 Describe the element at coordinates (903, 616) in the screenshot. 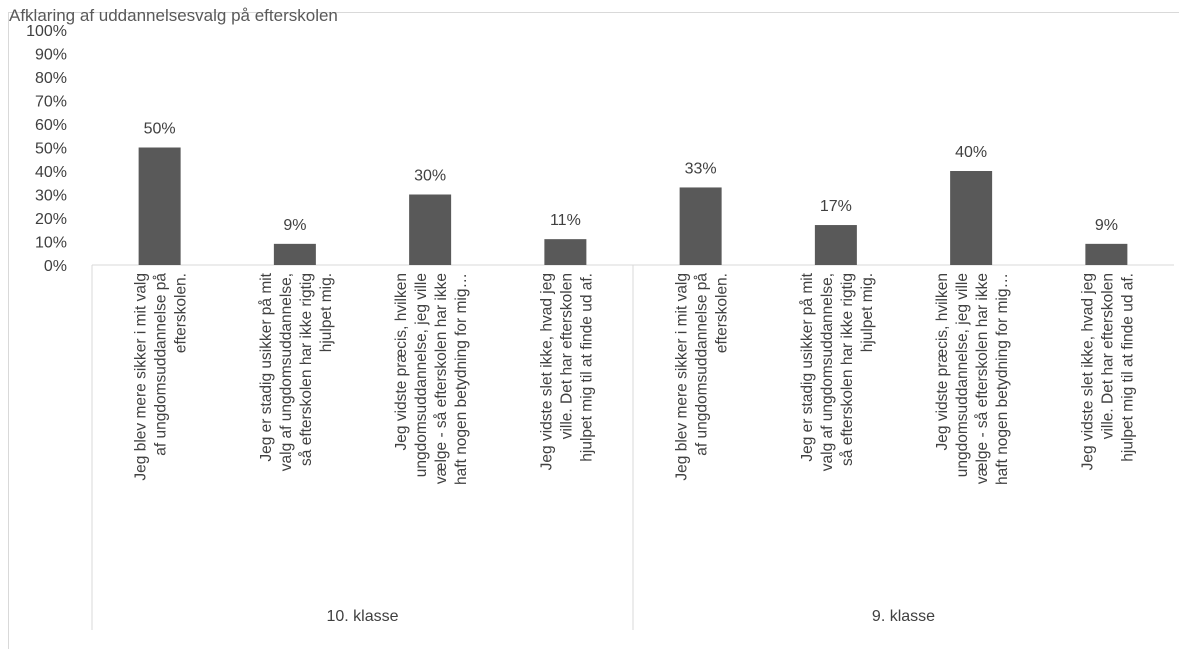

I see `group-label: 9. klasse` at that location.